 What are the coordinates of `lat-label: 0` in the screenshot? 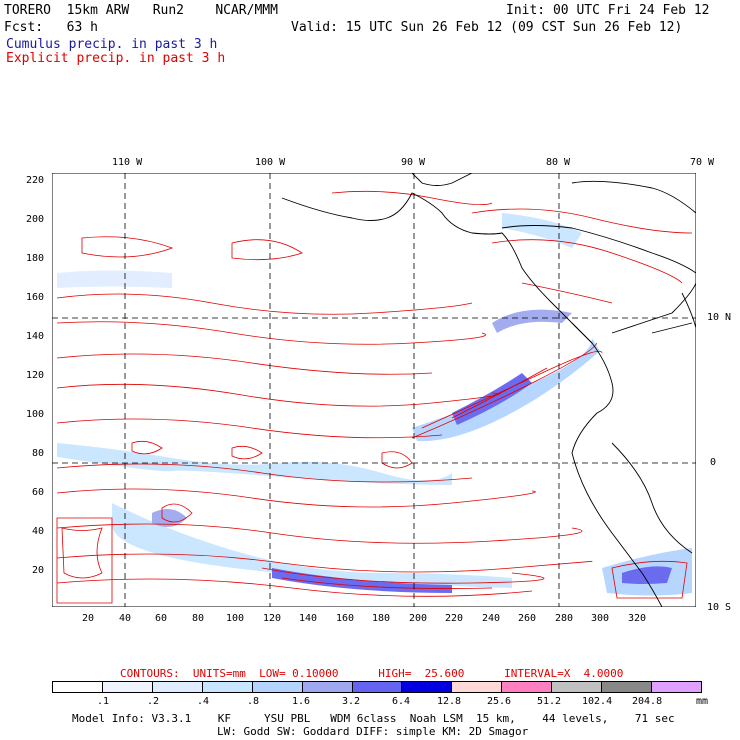 It's located at (713, 462).